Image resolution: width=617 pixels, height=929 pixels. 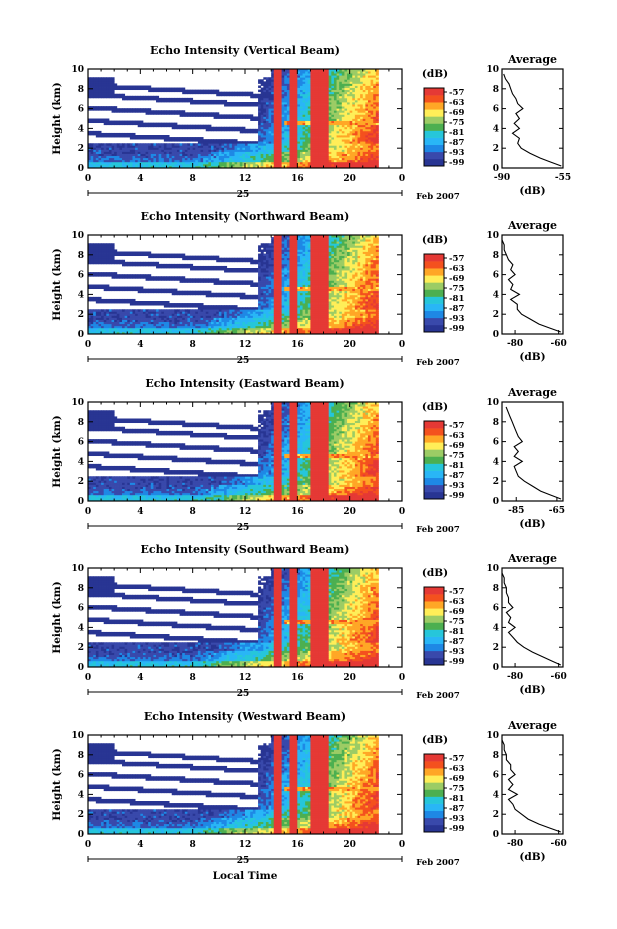 I want to click on x-tick-label: 12, so click(x=245, y=179).